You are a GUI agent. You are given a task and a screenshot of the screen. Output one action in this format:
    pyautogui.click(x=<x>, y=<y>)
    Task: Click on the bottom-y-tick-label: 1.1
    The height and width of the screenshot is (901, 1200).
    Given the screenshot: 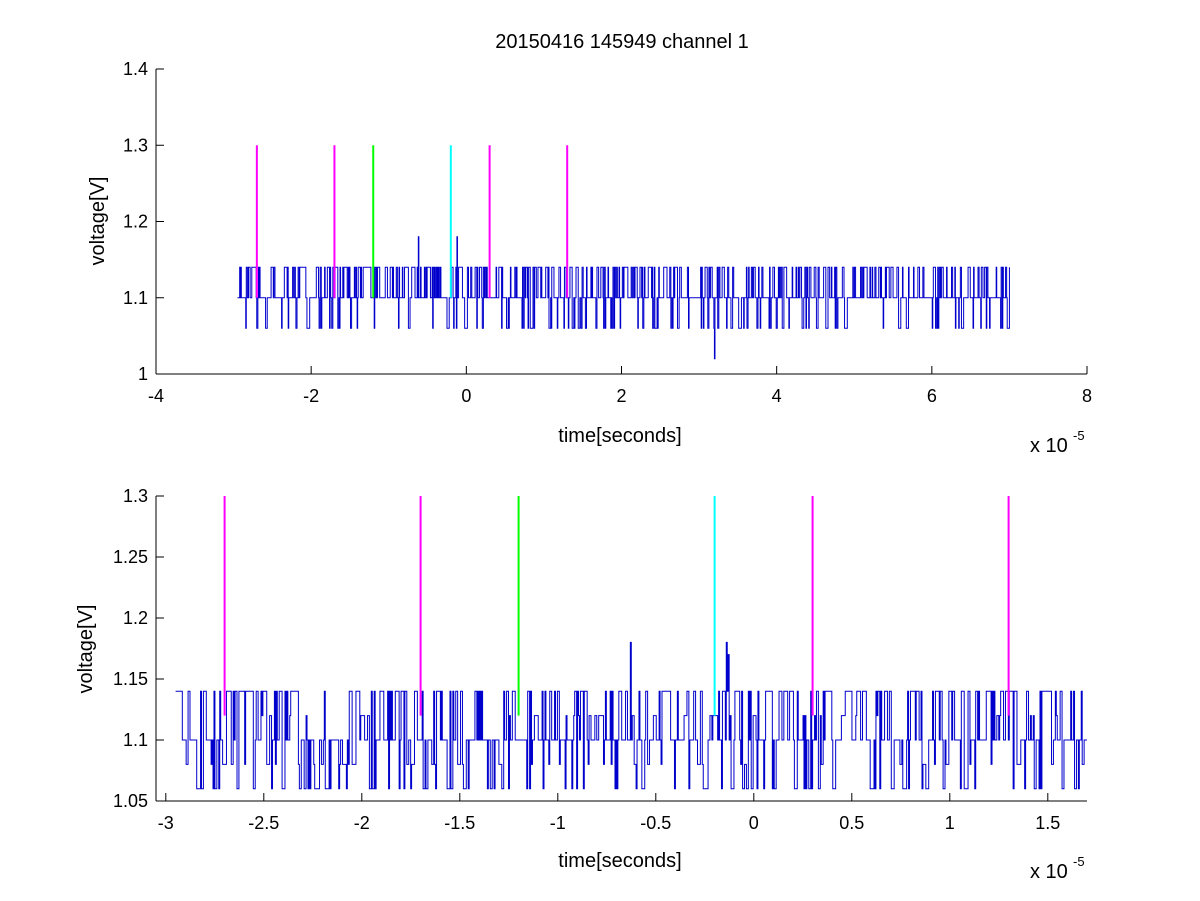 What is the action you would take?
    pyautogui.click(x=135, y=740)
    